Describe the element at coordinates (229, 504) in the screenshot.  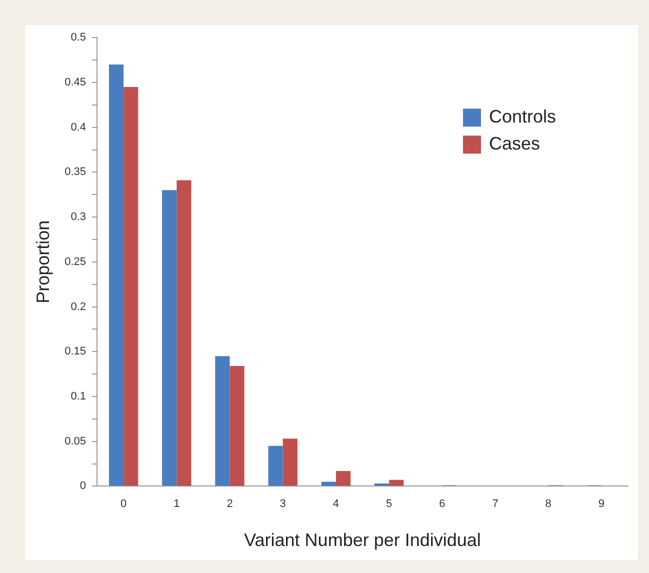
I see `x-tick-label: 2` at that location.